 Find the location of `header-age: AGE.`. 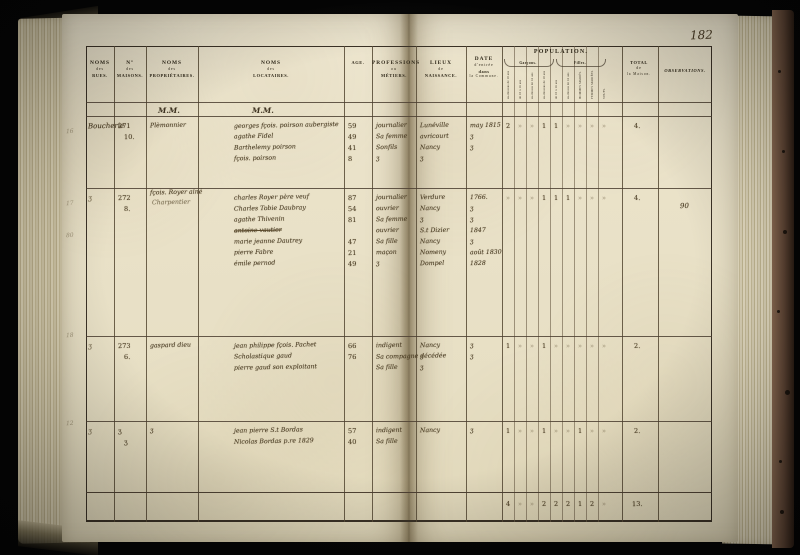

header-age: AGE. is located at coordinates (358, 62).